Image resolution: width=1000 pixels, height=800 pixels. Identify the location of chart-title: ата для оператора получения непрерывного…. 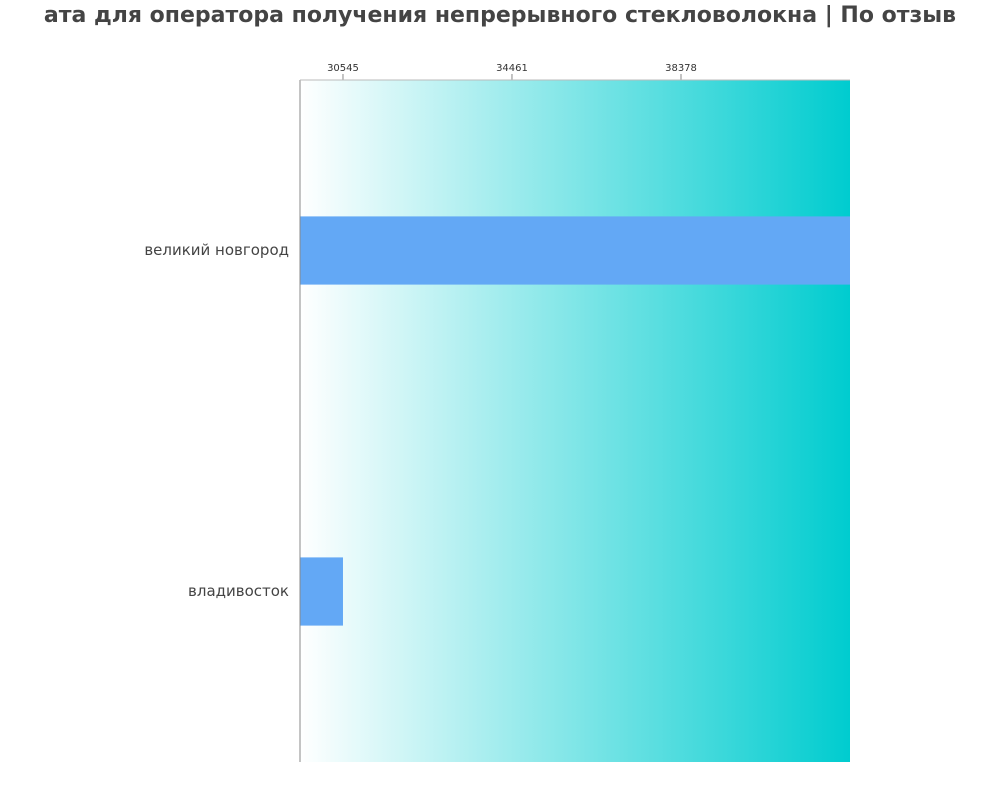
(500, 15).